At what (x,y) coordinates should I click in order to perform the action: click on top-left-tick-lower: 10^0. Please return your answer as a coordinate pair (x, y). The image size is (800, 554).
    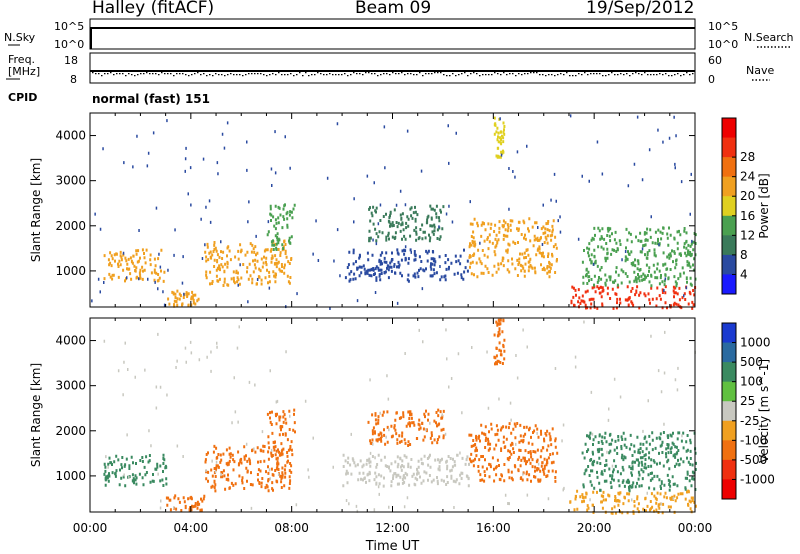
    Looking at the image, I should click on (69, 44).